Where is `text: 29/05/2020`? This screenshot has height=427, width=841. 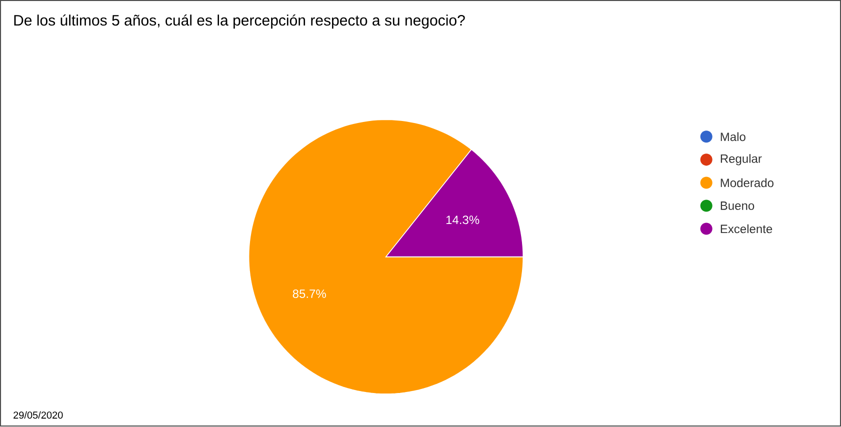 text: 29/05/2020 is located at coordinates (38, 415).